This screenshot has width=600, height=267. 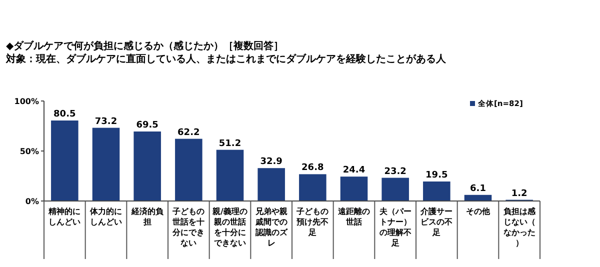 What do you see at coordinates (519, 193) in the screenshot?
I see `data-label: 1.2` at bounding box center [519, 193].